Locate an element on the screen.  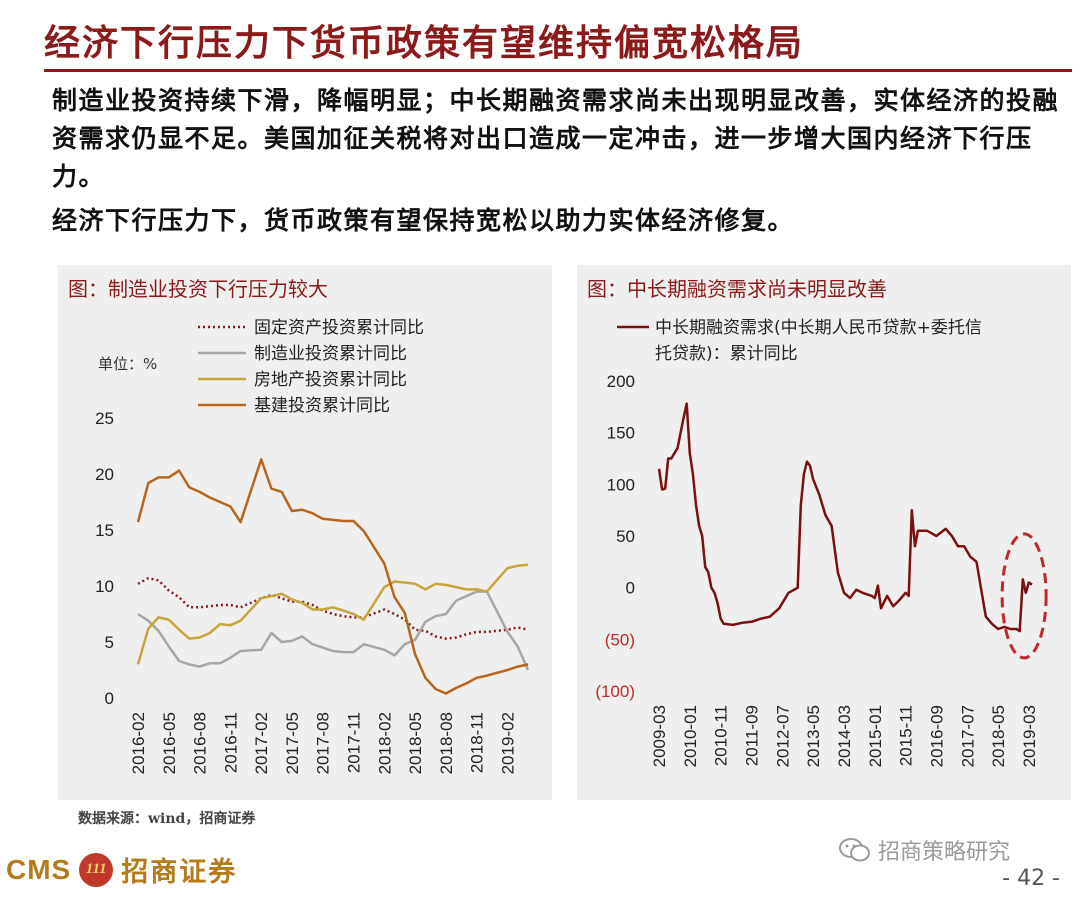
x-tick-label: 2014-03 is located at coordinates (844, 736).